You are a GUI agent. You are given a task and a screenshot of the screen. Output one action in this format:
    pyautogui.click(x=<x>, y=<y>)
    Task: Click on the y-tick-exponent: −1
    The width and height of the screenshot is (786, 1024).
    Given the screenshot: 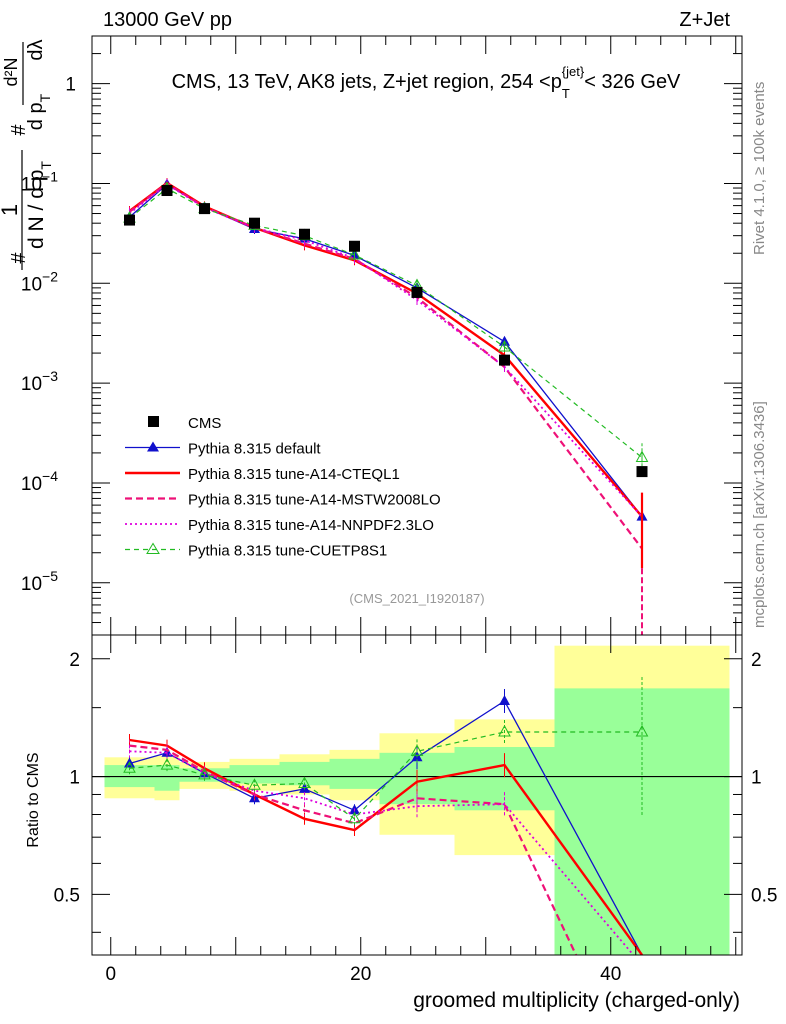 What is the action you would take?
    pyautogui.click(x=50, y=176)
    